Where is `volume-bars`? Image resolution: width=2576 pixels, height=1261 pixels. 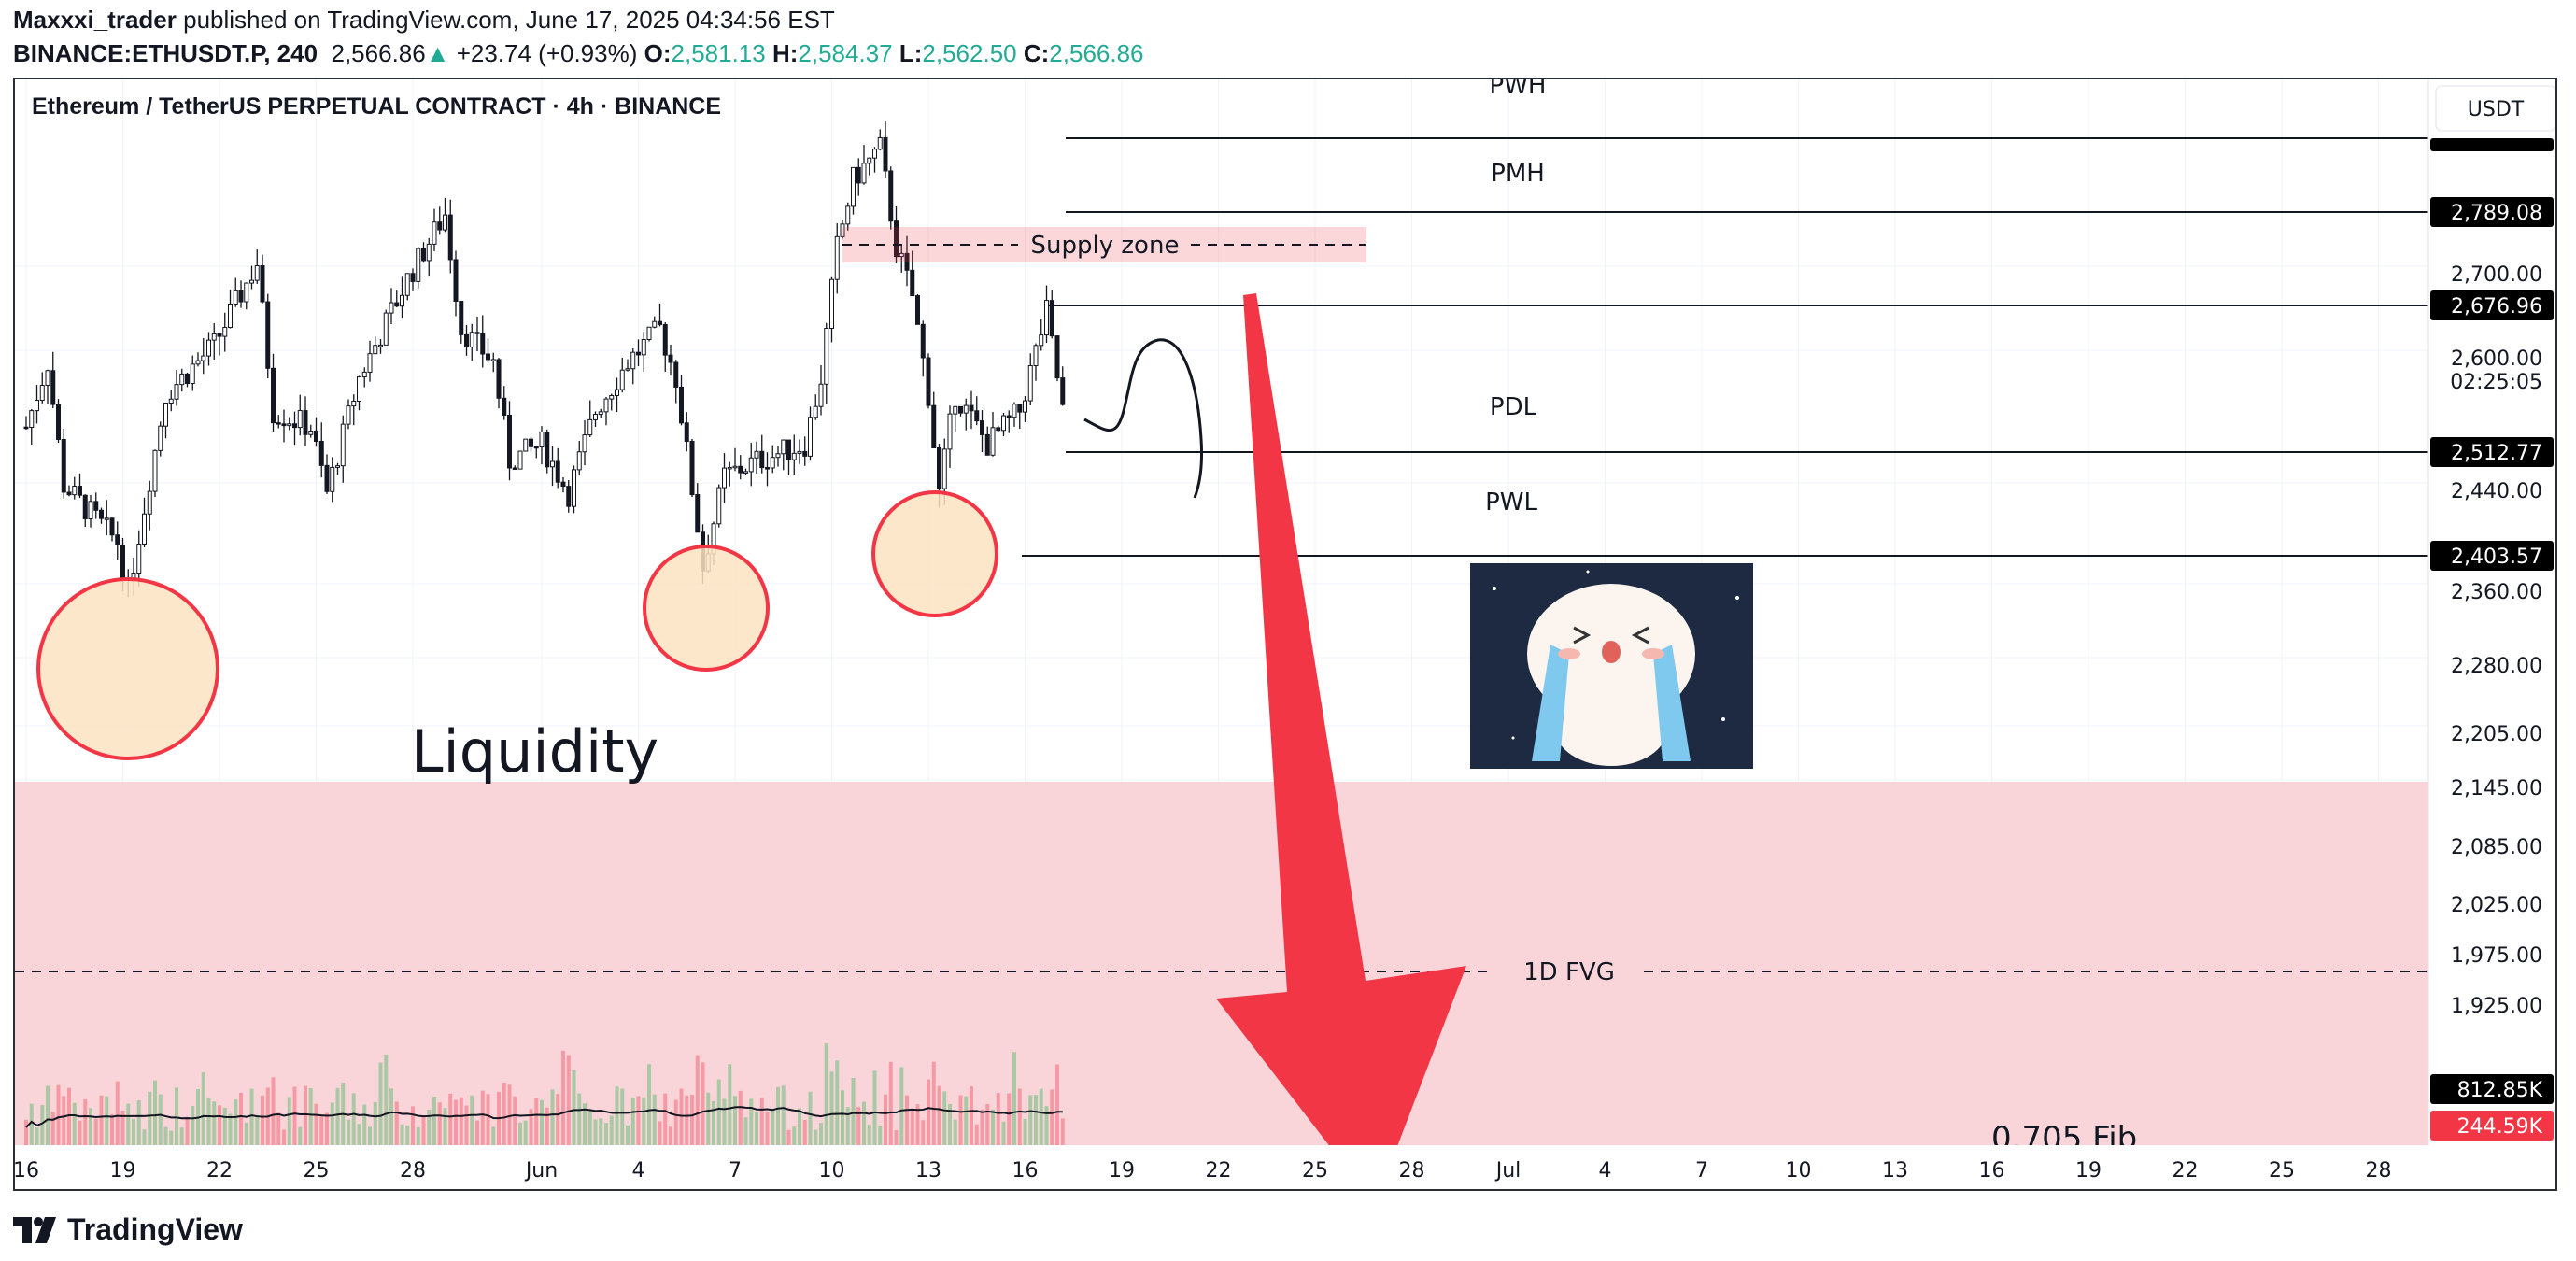
volume-bars is located at coordinates (544, 1094).